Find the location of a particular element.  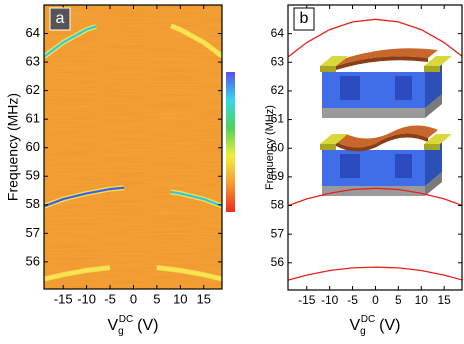

panel-label: a is located at coordinates (60, 18).